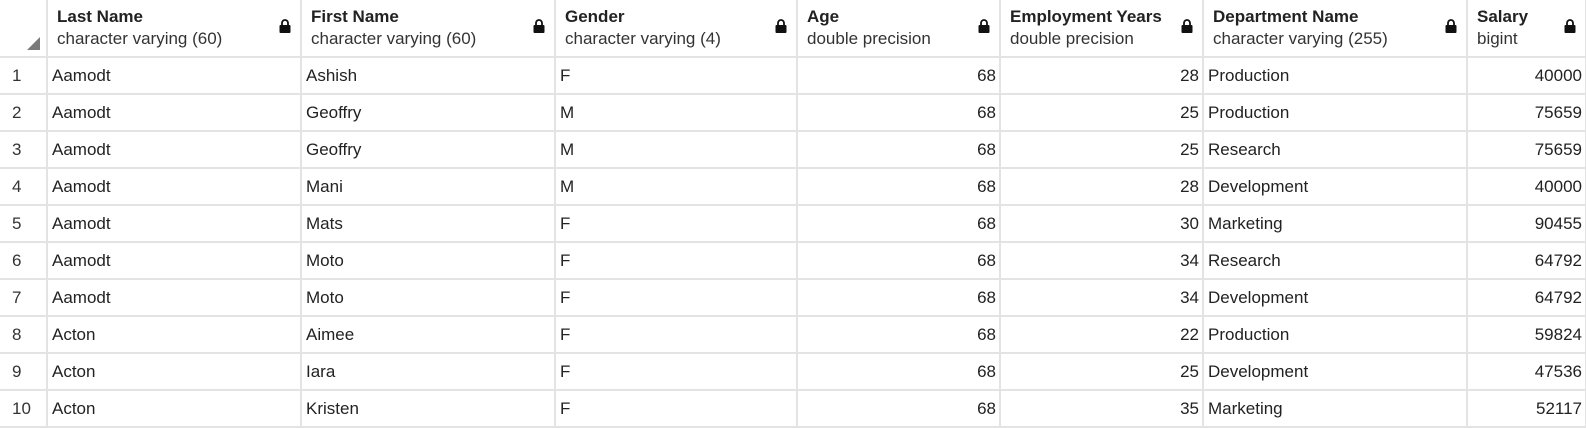  I want to click on table-row: 8 Acton Aimee F 68 22 Production 59824, so click(793, 335).